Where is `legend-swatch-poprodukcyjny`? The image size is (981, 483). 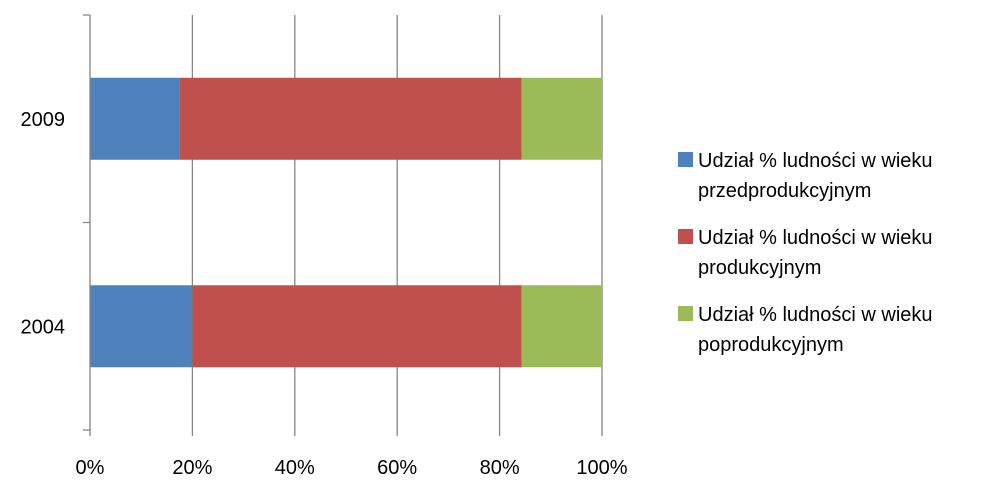 legend-swatch-poprodukcyjny is located at coordinates (685, 313).